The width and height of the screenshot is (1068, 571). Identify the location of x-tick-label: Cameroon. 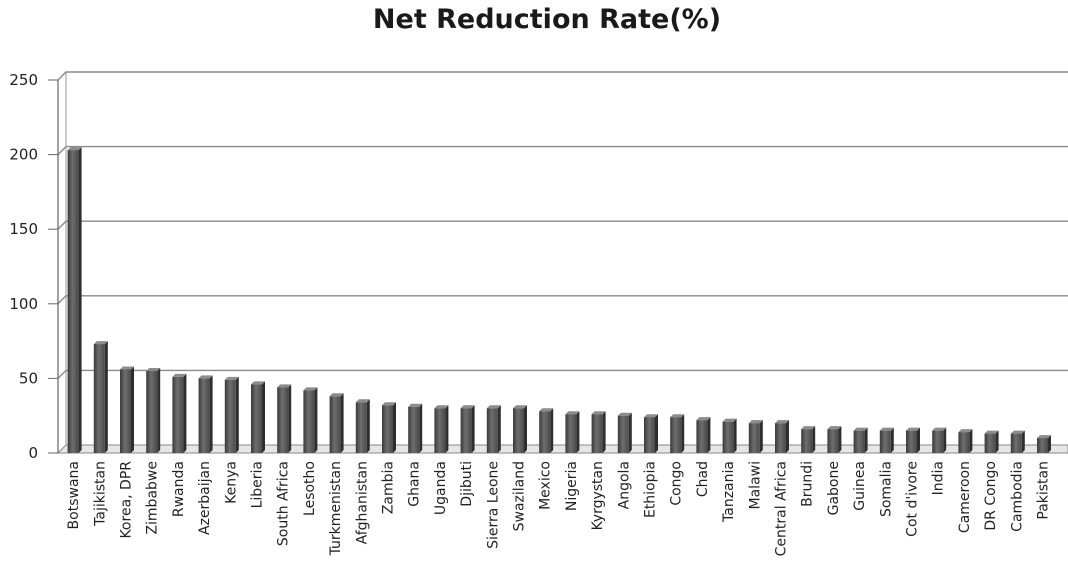
(965, 497).